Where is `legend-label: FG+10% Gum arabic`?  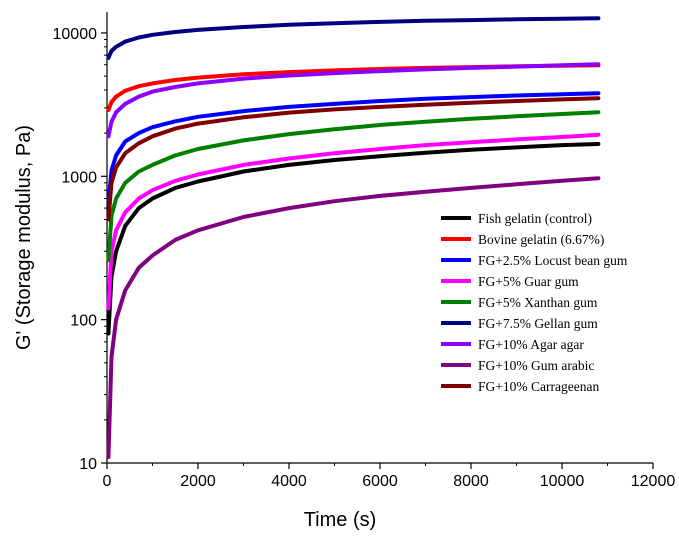
legend-label: FG+10% Gum arabic is located at coordinates (536, 365).